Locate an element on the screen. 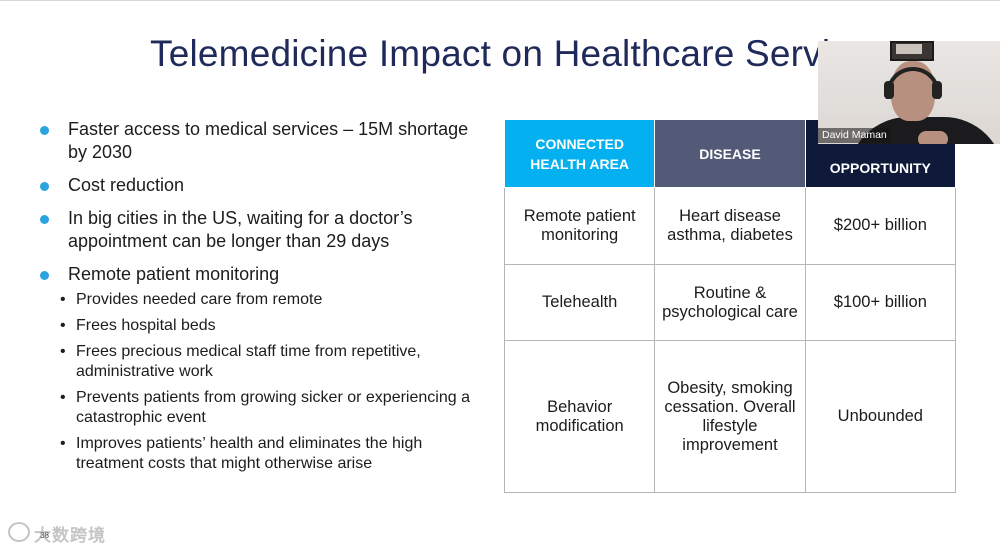 This screenshot has width=1000, height=552. table-cell: $100+ billion is located at coordinates (880, 302).